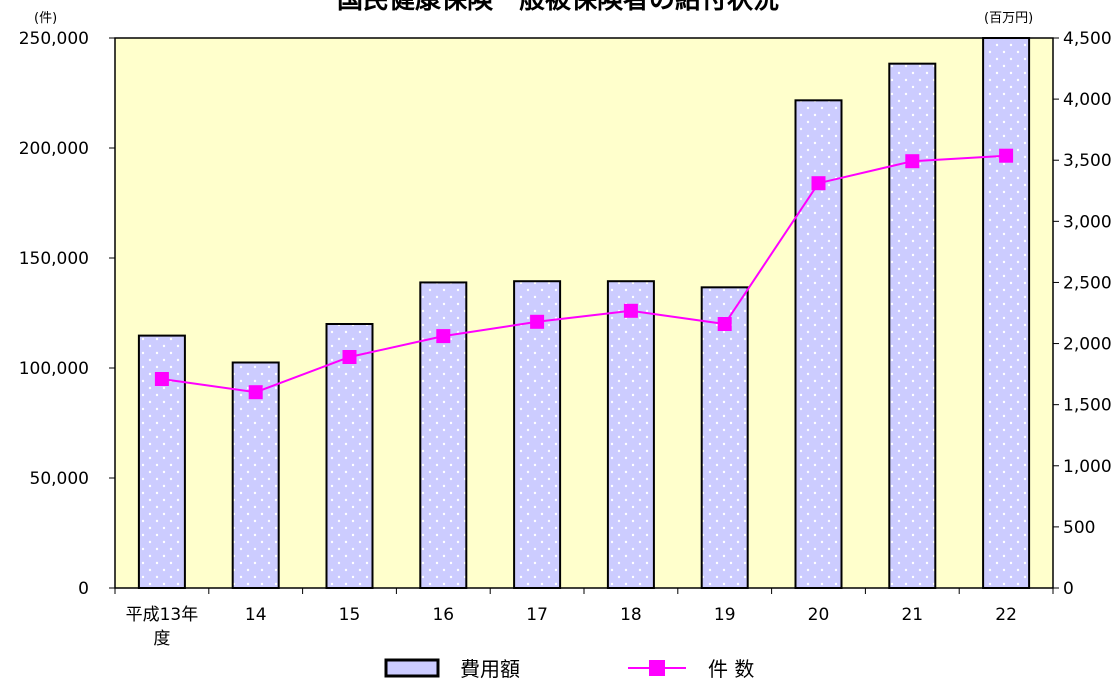 This screenshot has width=1117, height=684. What do you see at coordinates (631, 615) in the screenshot?
I see `x-tick-label: 18` at bounding box center [631, 615].